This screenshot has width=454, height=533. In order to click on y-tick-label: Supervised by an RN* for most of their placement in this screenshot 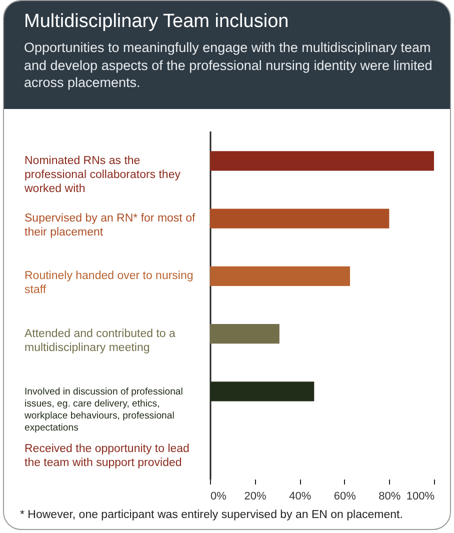, I will do `click(110, 225)`.